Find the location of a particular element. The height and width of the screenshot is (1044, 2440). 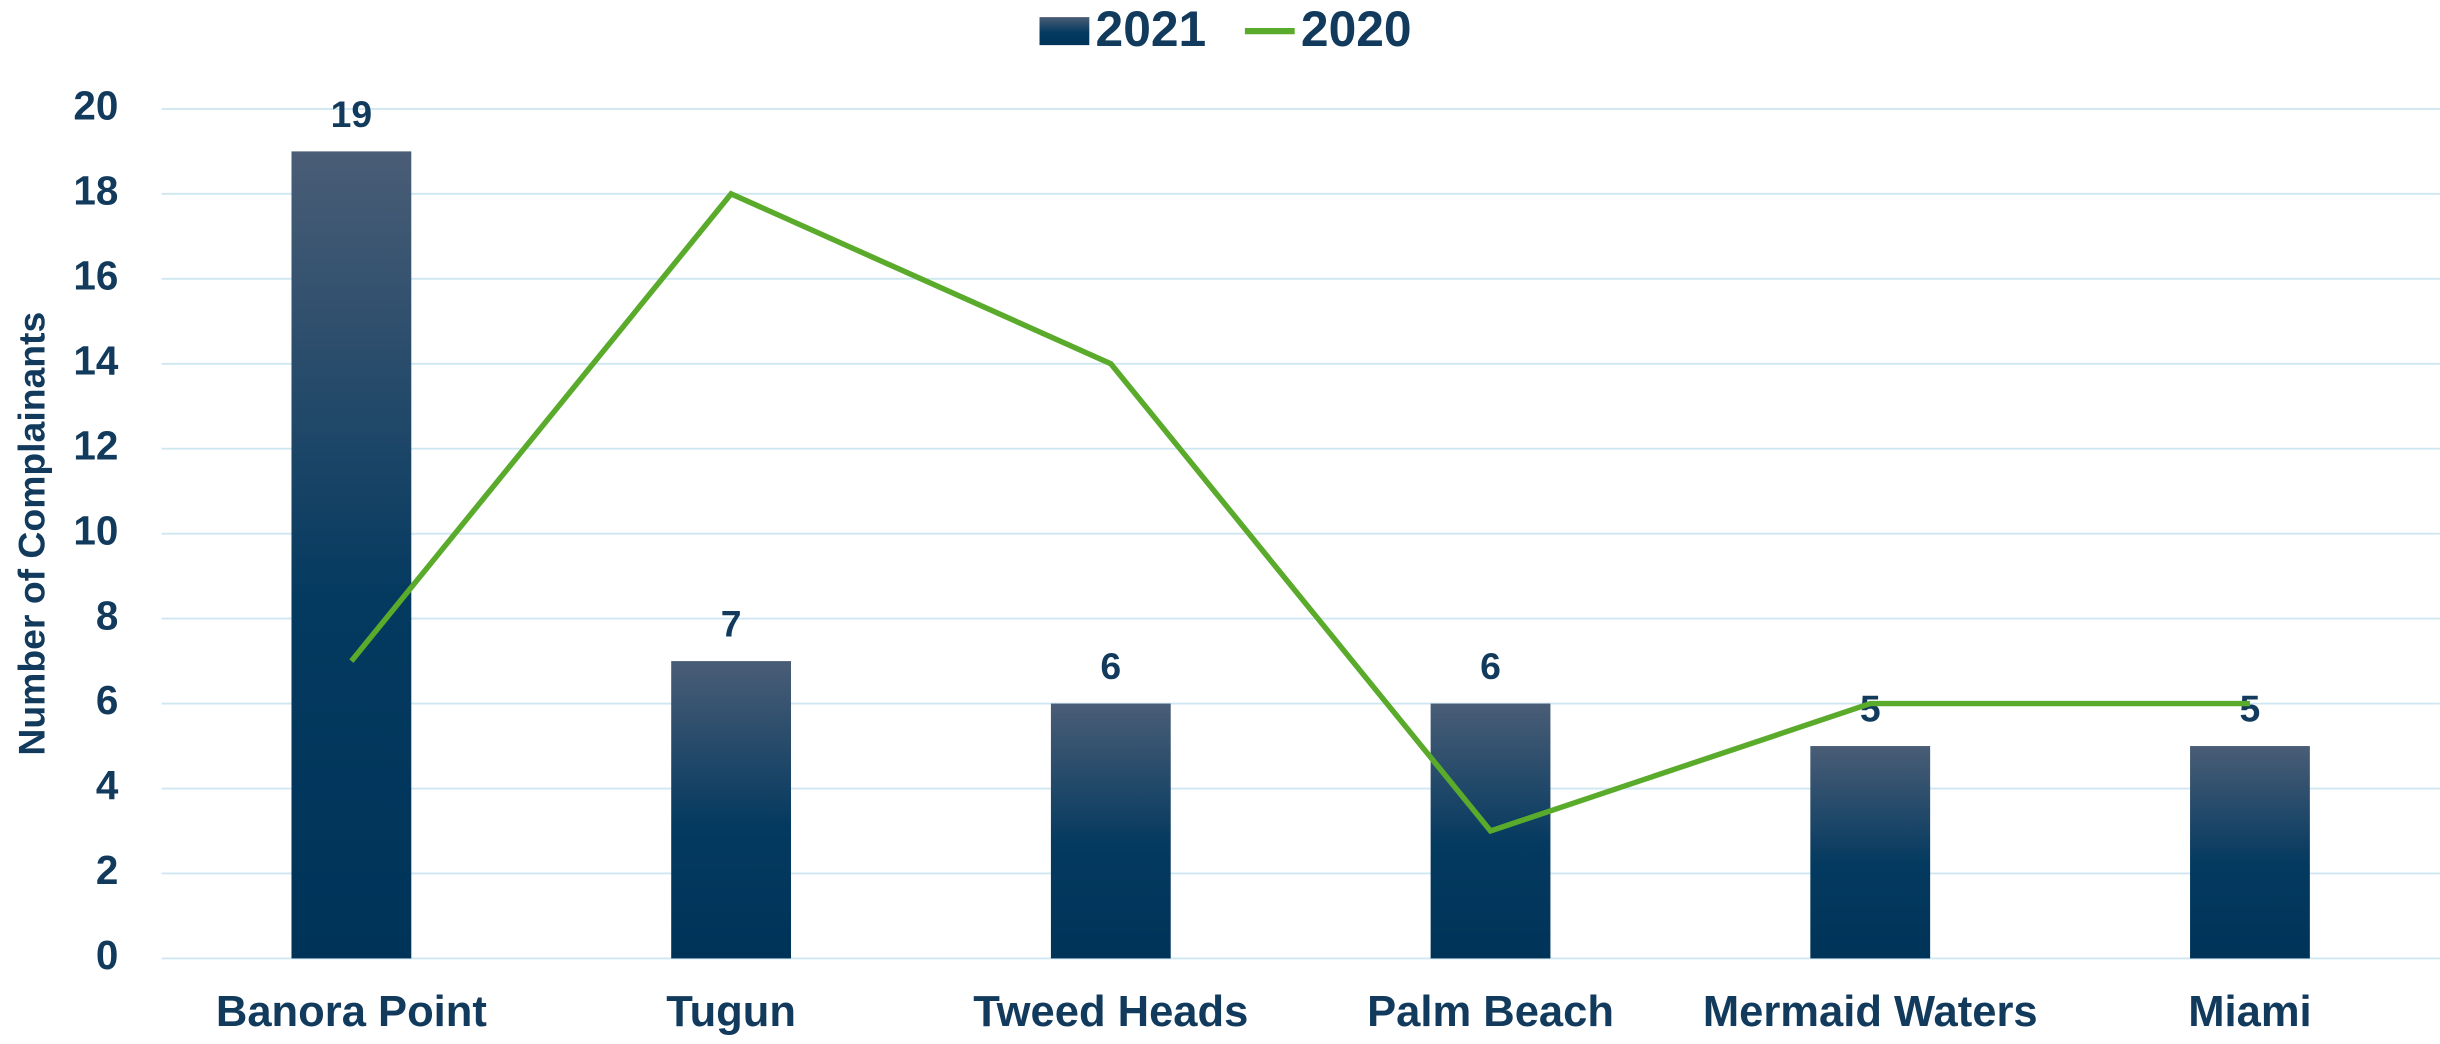

x-tick-label: Mermaid Waters is located at coordinates (1870, 1012).